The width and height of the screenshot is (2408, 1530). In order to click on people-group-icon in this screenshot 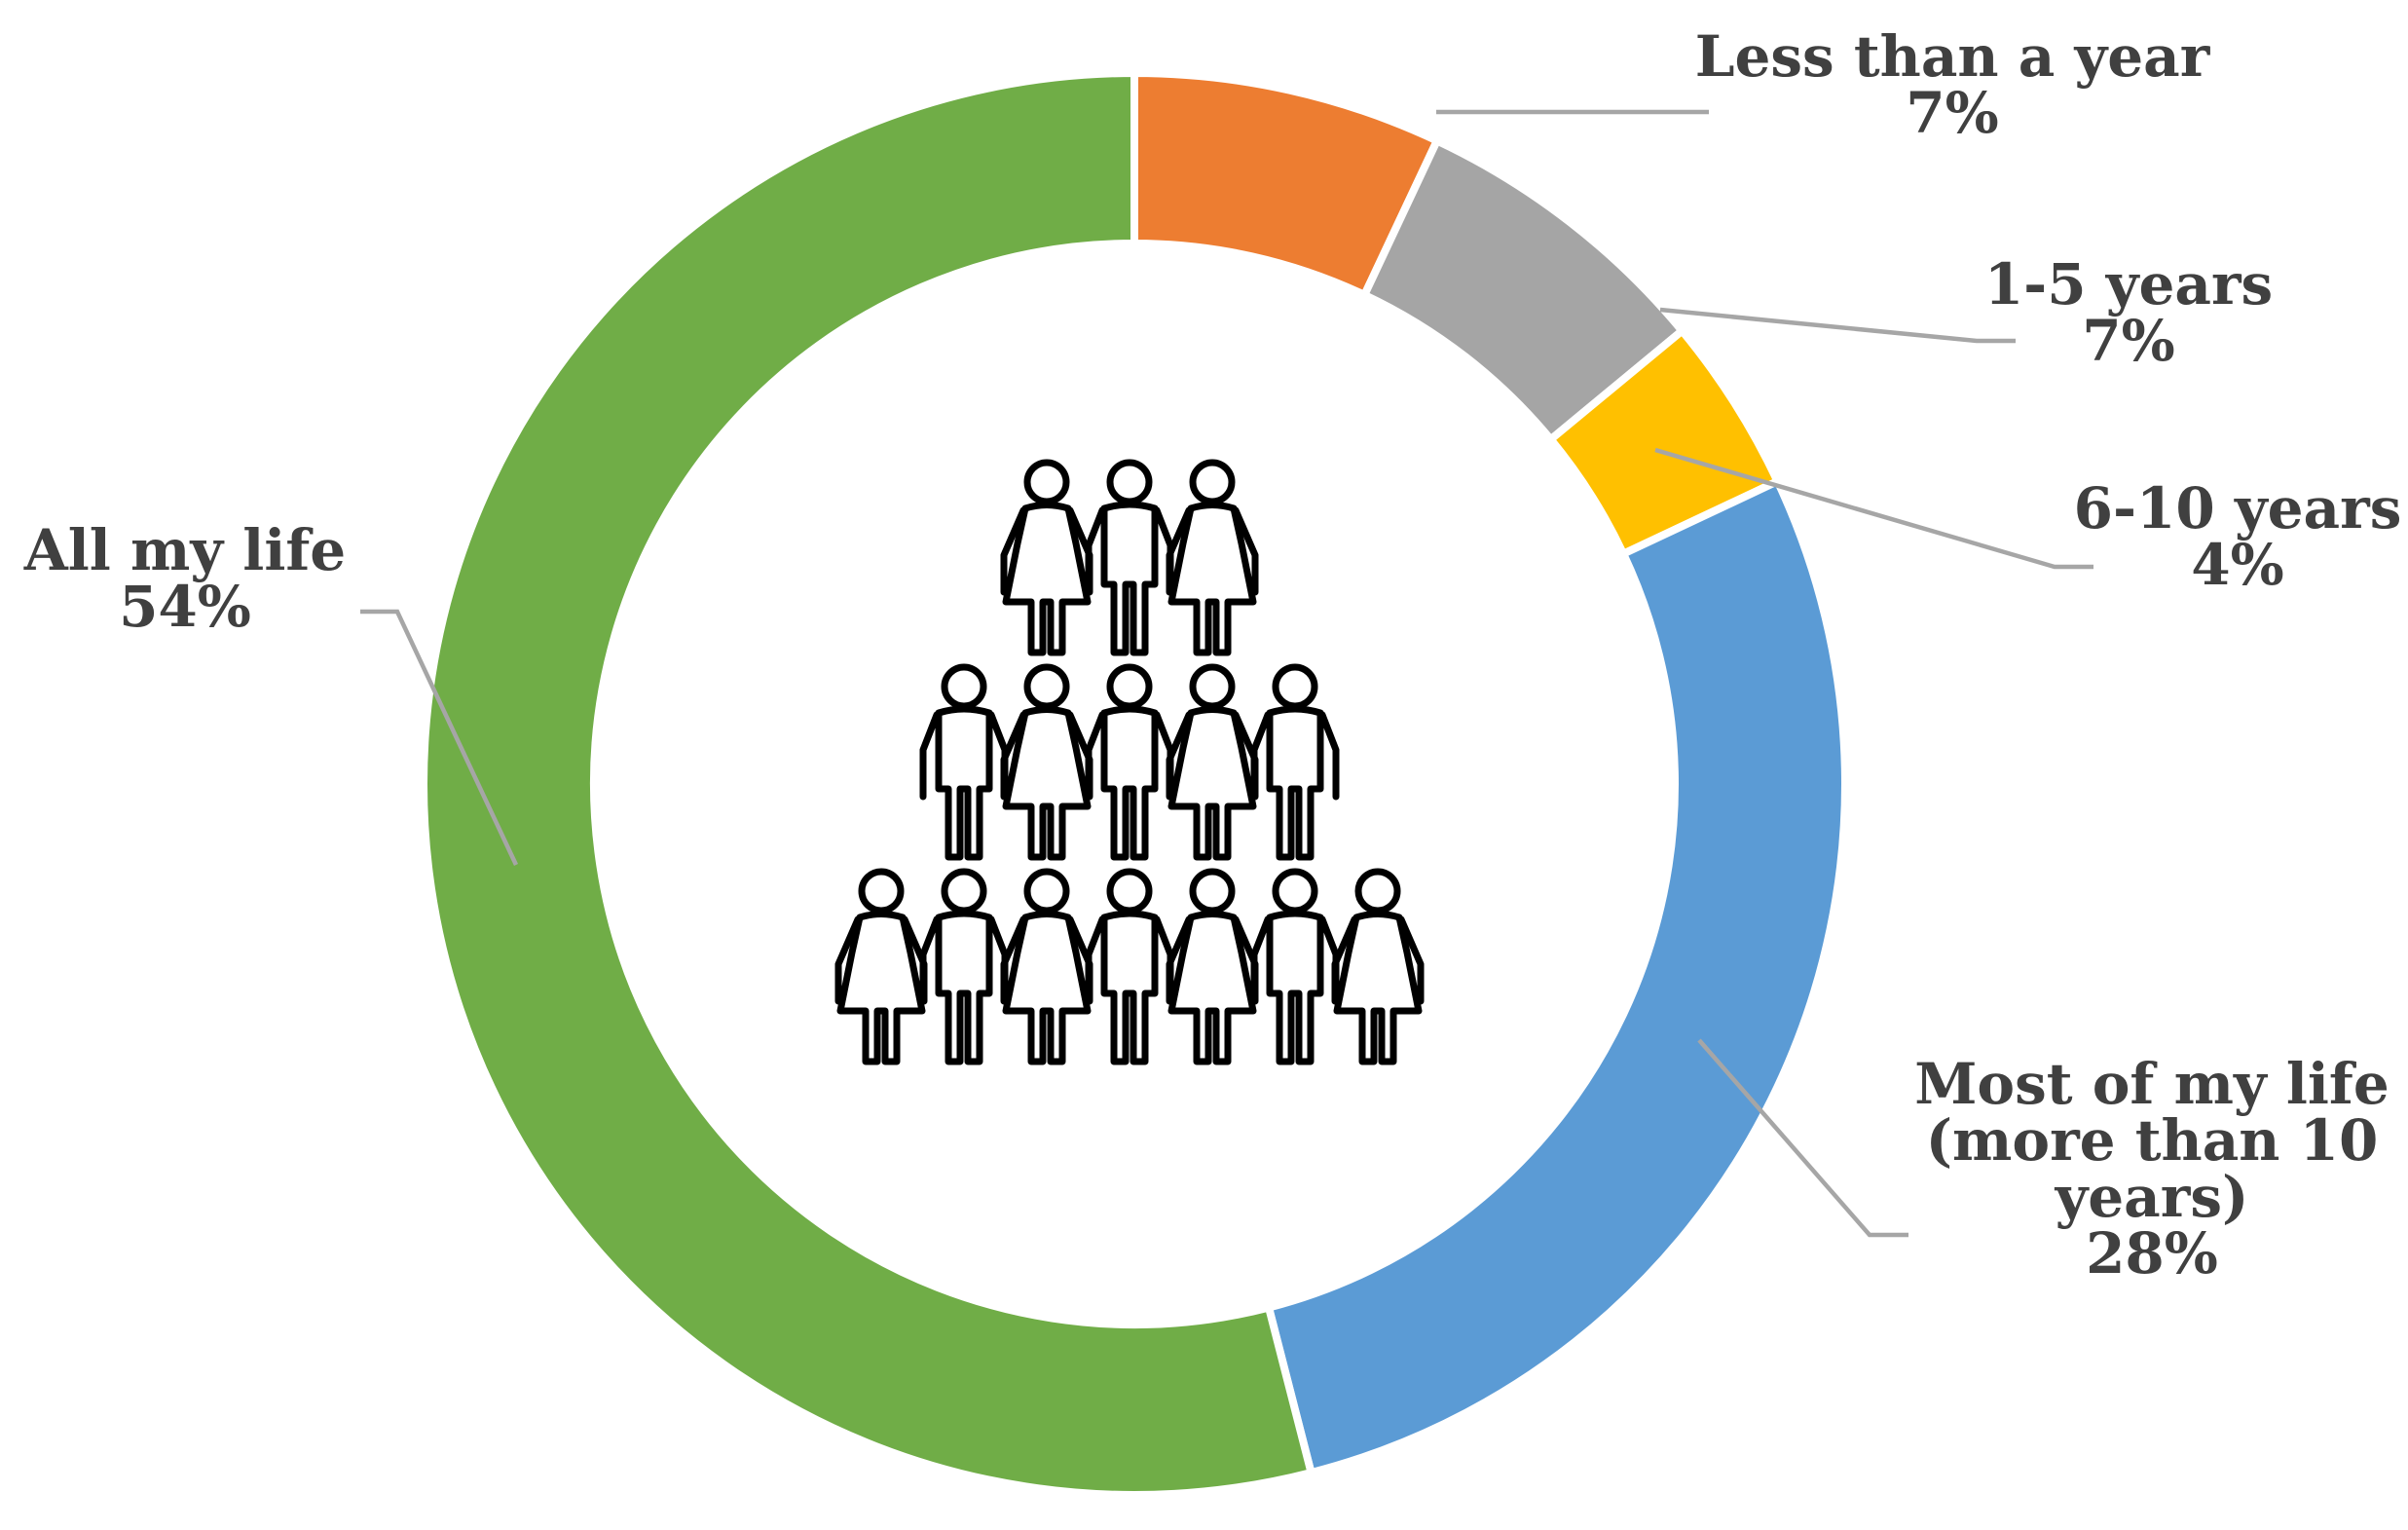, I will do `click(1129, 762)`.